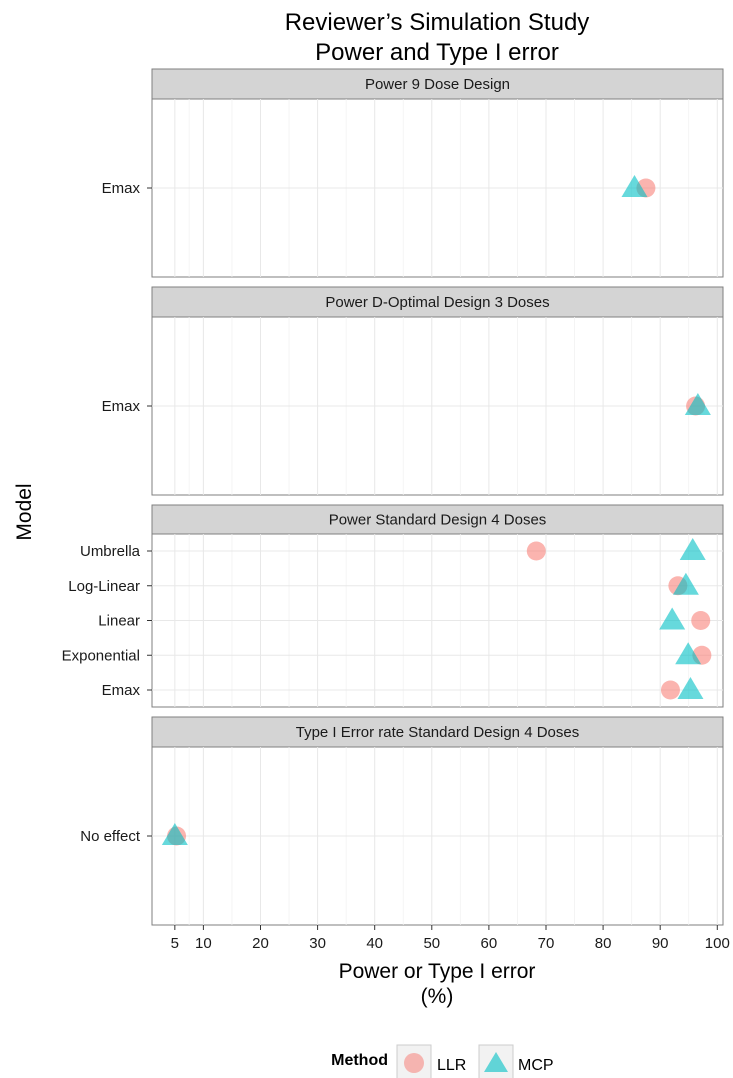 The height and width of the screenshot is (1078, 733). What do you see at coordinates (660, 943) in the screenshot?
I see `x-tick-label-90: 90` at bounding box center [660, 943].